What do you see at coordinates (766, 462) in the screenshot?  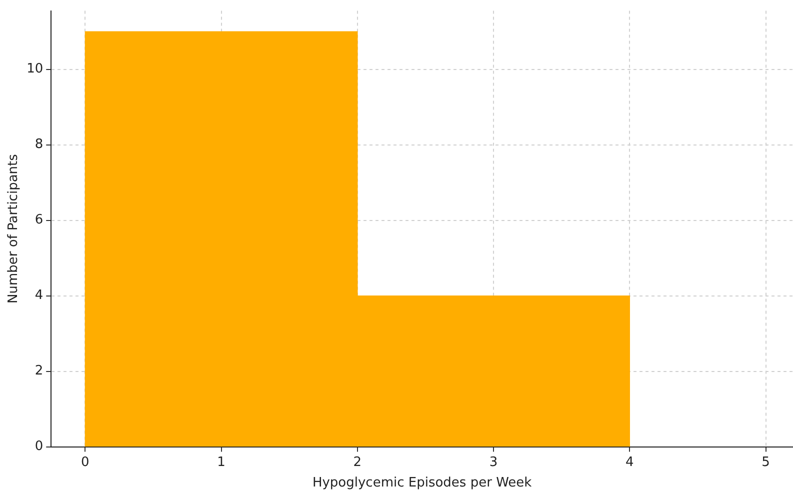 I see `x-tick-label: 5` at bounding box center [766, 462].